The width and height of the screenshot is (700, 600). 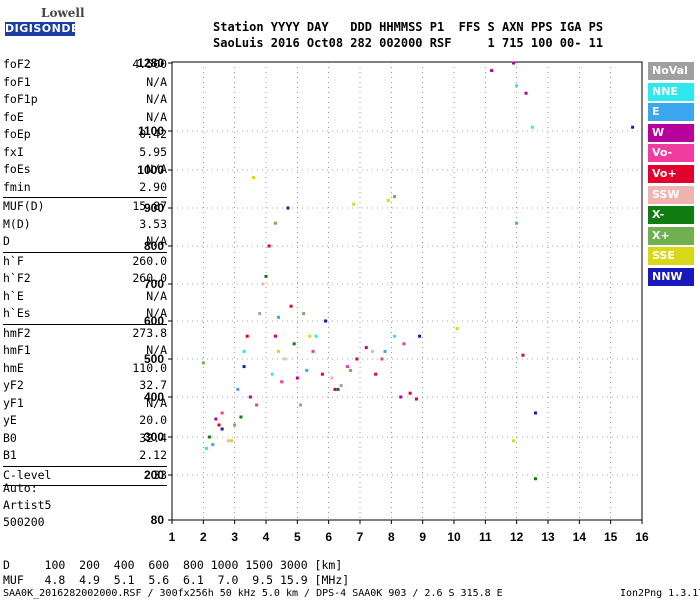 I want to click on x-tick-label: 7, so click(x=360, y=537).